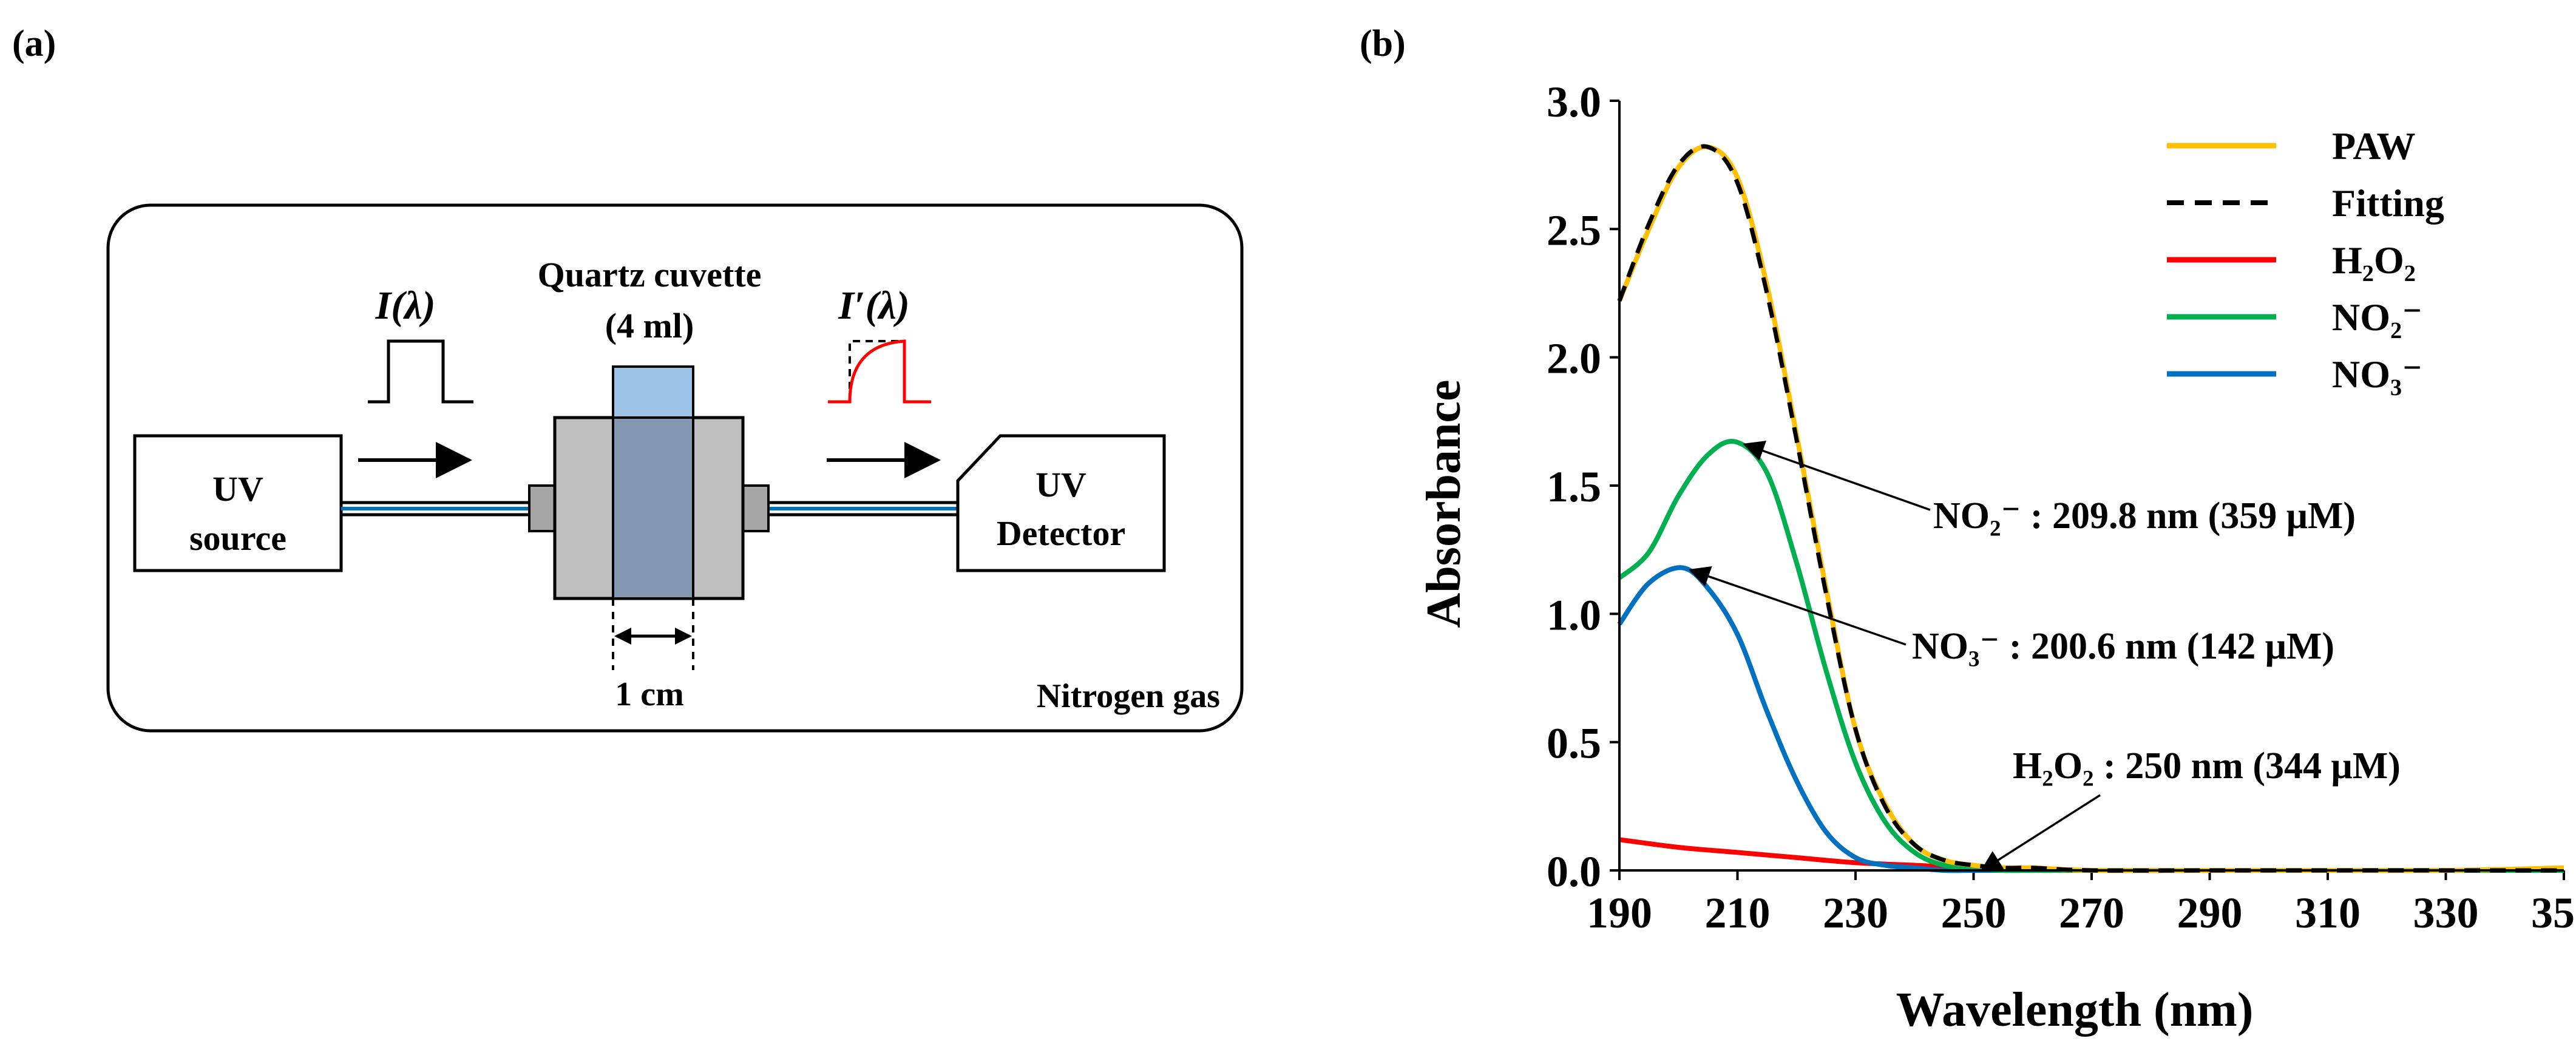 Image resolution: width=2576 pixels, height=1044 pixels. I want to click on optical-fiber-right, so click(862, 509).